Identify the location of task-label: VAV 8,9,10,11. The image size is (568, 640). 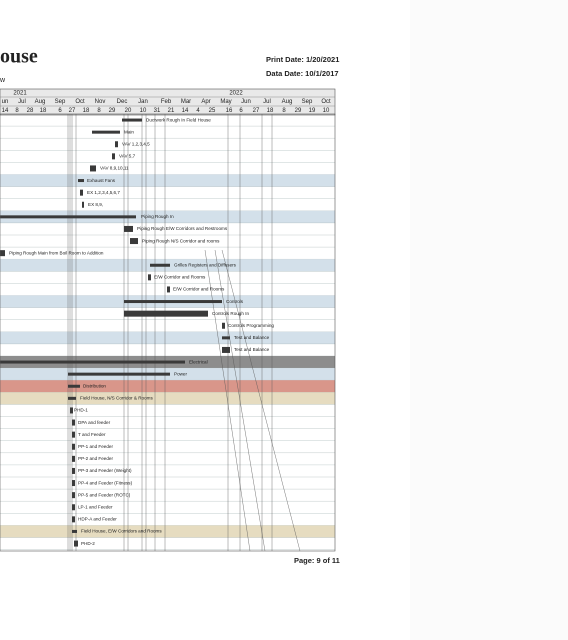
(114, 168).